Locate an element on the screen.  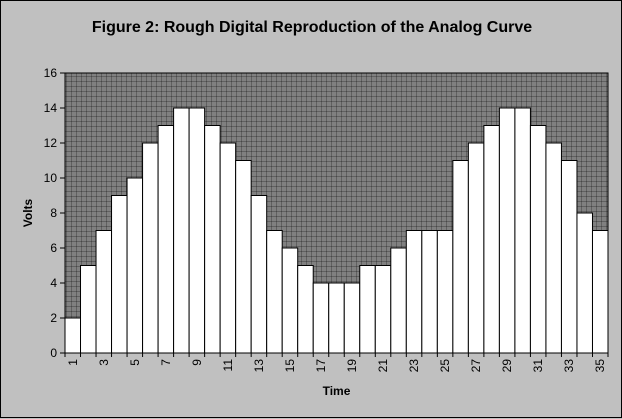
x-tick-label: 29 is located at coordinates (507, 366).